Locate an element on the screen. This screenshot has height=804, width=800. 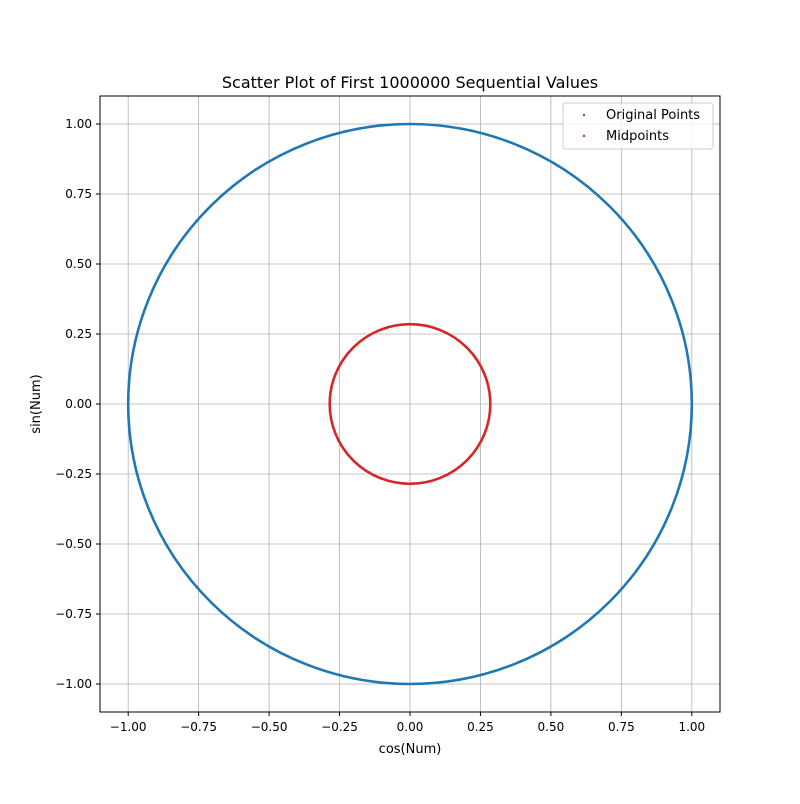
y-tick-label-7: 0.75 is located at coordinates (78, 194).